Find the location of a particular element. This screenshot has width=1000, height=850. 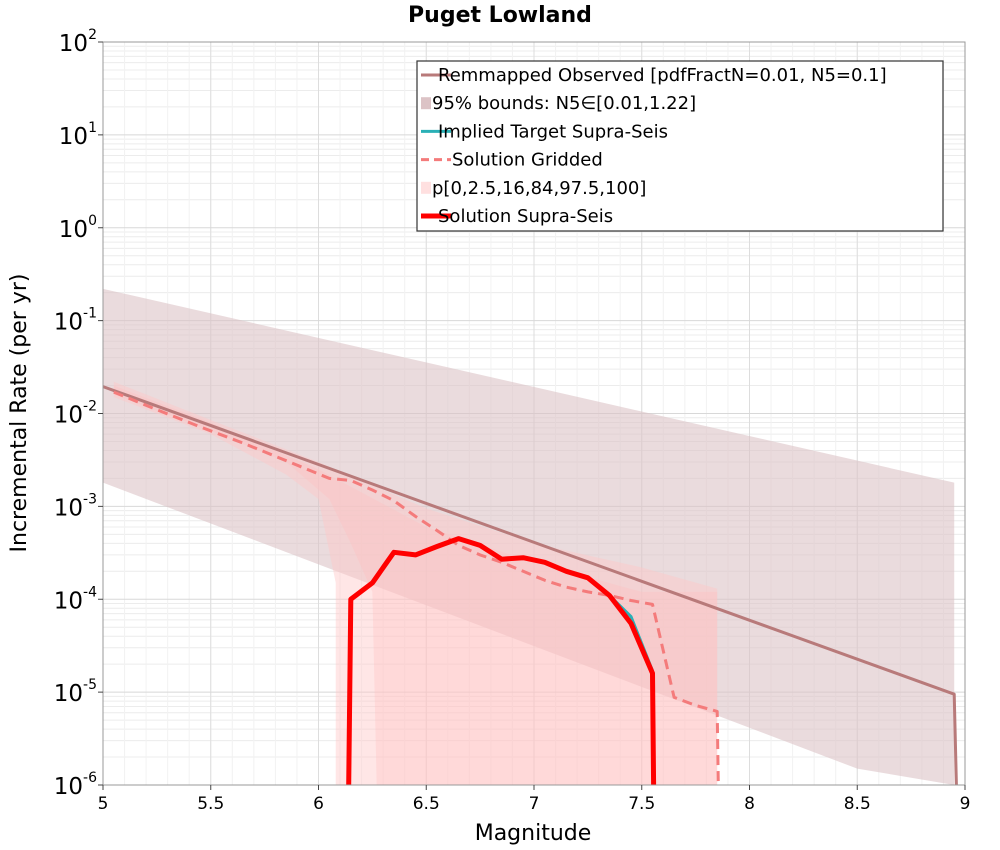

y-tick-label: 10⁻⁶ is located at coordinates (75, 785).